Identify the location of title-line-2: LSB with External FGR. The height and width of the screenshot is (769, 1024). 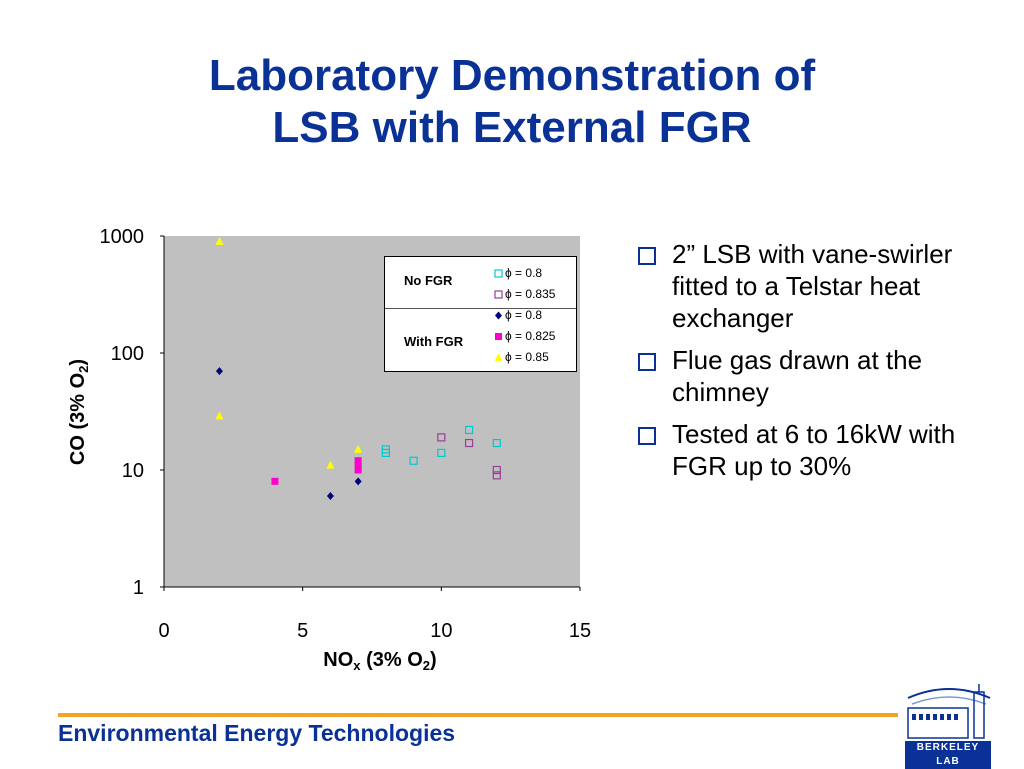
(512, 127).